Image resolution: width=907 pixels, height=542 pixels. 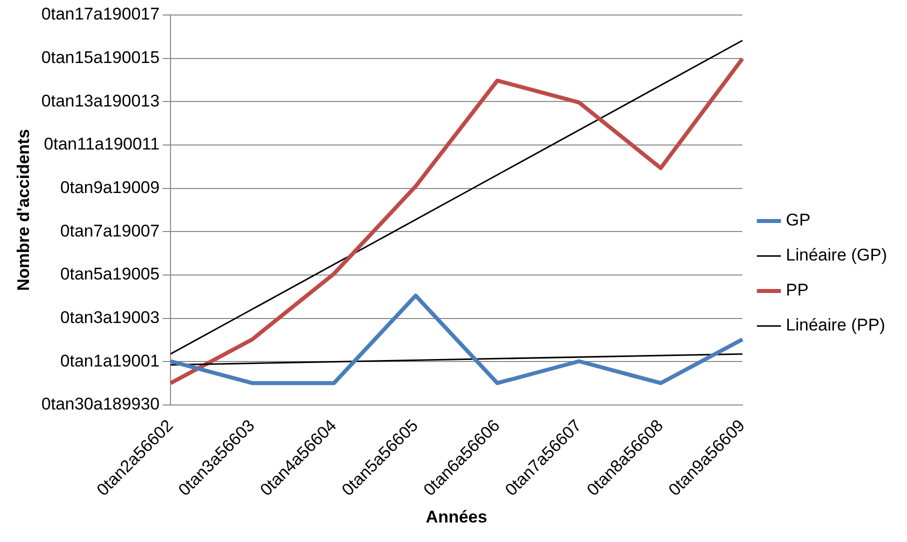 I want to click on legend-label: Linéaire (PP), so click(x=836, y=325).